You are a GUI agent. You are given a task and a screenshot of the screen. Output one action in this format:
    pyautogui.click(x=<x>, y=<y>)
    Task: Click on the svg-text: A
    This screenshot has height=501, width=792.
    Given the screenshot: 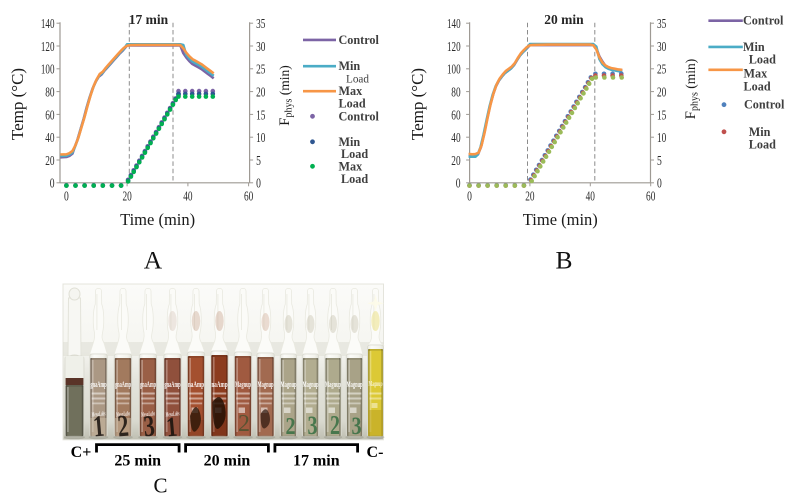 What is the action you would take?
    pyautogui.click(x=153, y=260)
    